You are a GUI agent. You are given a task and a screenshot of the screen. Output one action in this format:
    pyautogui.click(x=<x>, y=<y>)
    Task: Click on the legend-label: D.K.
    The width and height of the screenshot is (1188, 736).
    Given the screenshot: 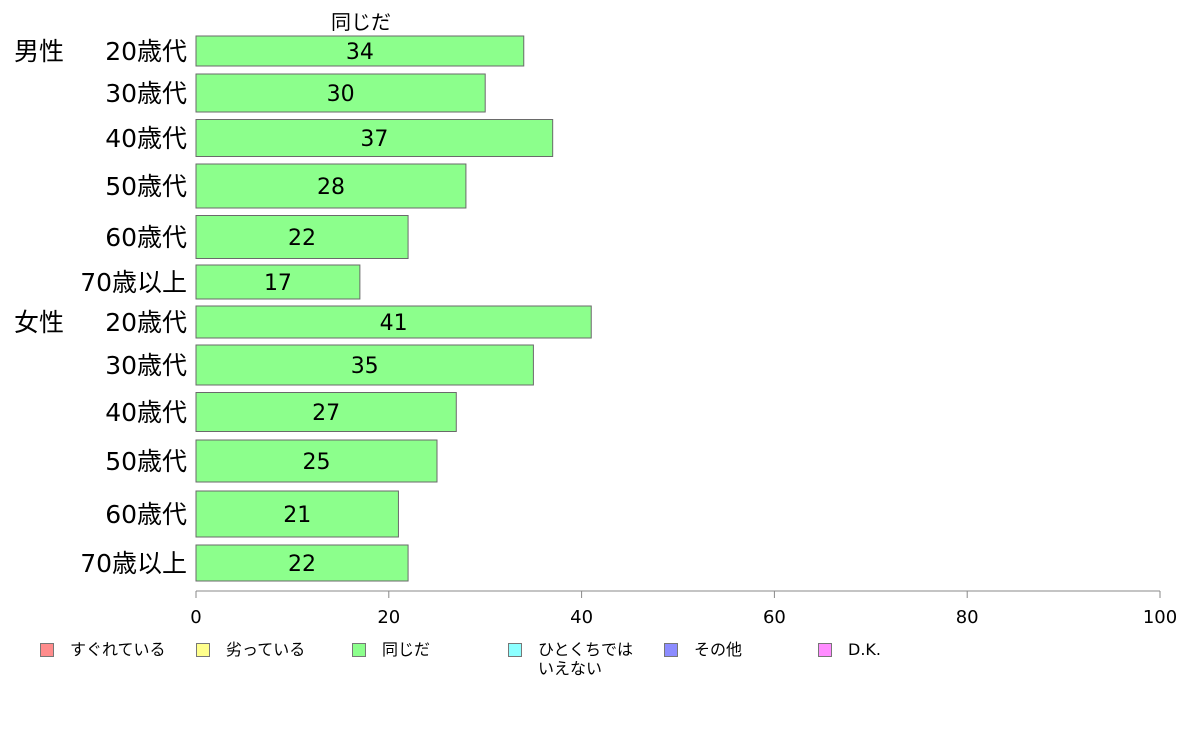 What is the action you would take?
    pyautogui.click(x=864, y=649)
    